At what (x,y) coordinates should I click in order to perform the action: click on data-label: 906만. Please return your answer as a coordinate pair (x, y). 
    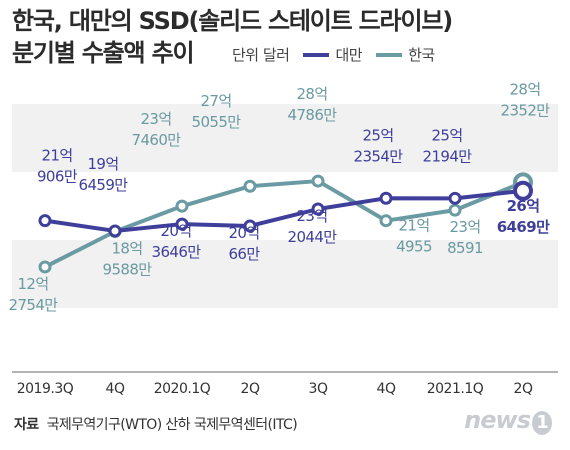
    Looking at the image, I should click on (57, 177).